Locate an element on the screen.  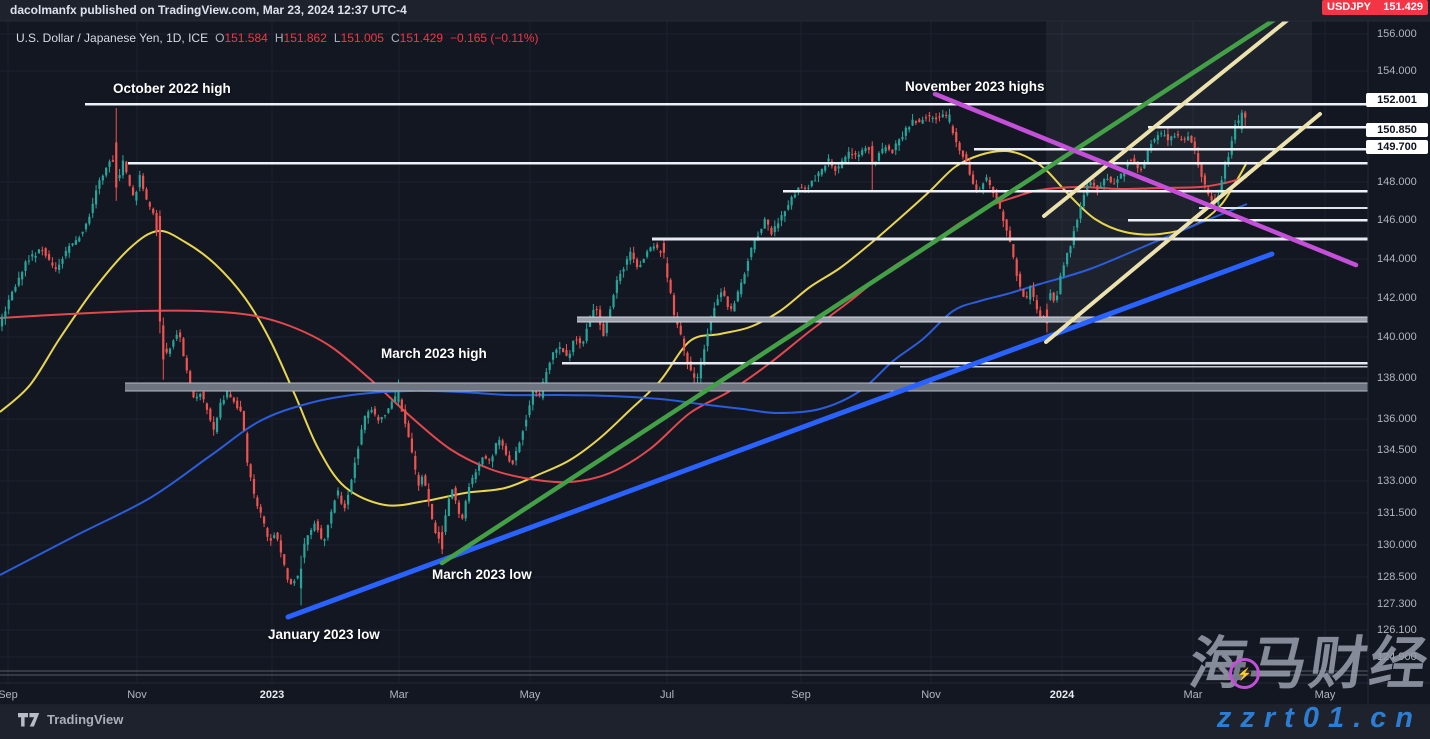
watermark-cjk: 海马财经 is located at coordinates (1307, 664).